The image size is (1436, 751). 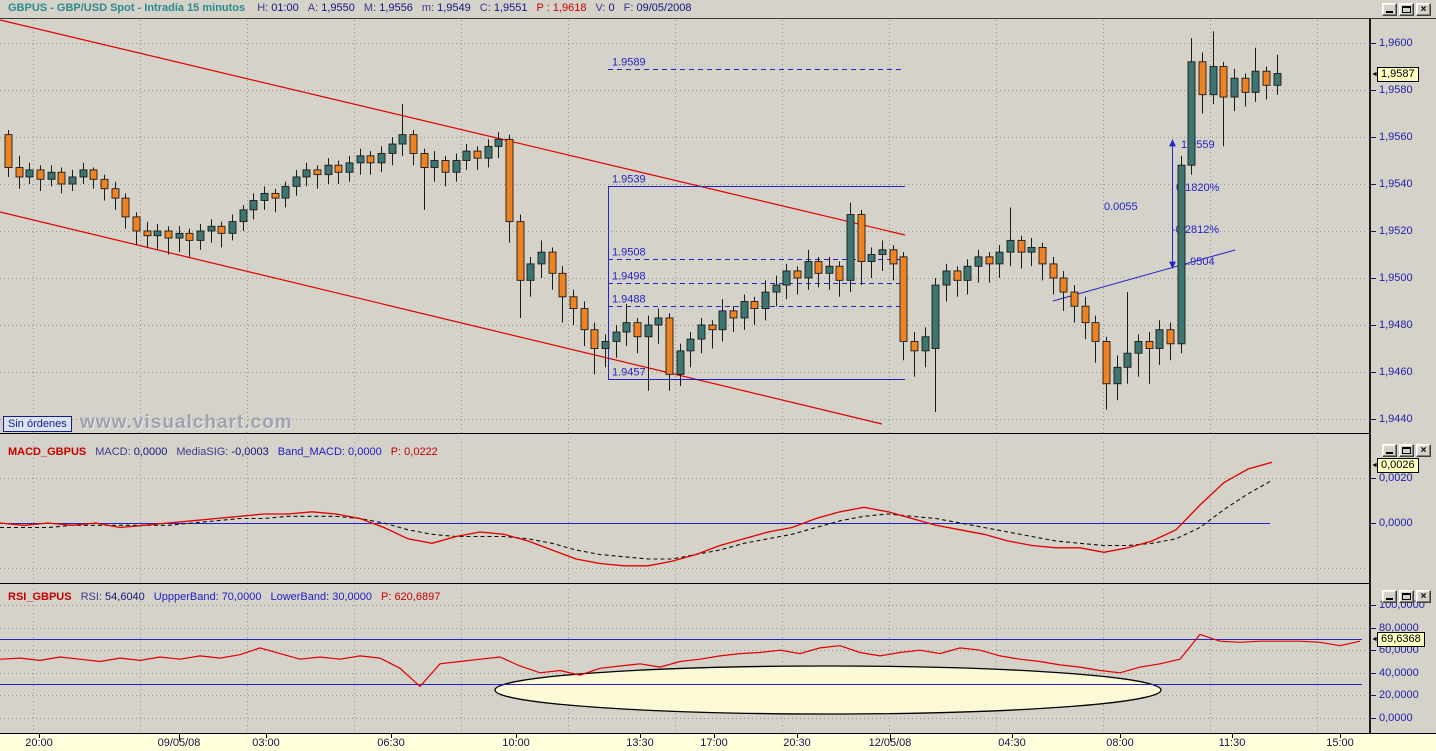 I want to click on y-axis-label: 40,0000, so click(x=1399, y=672).